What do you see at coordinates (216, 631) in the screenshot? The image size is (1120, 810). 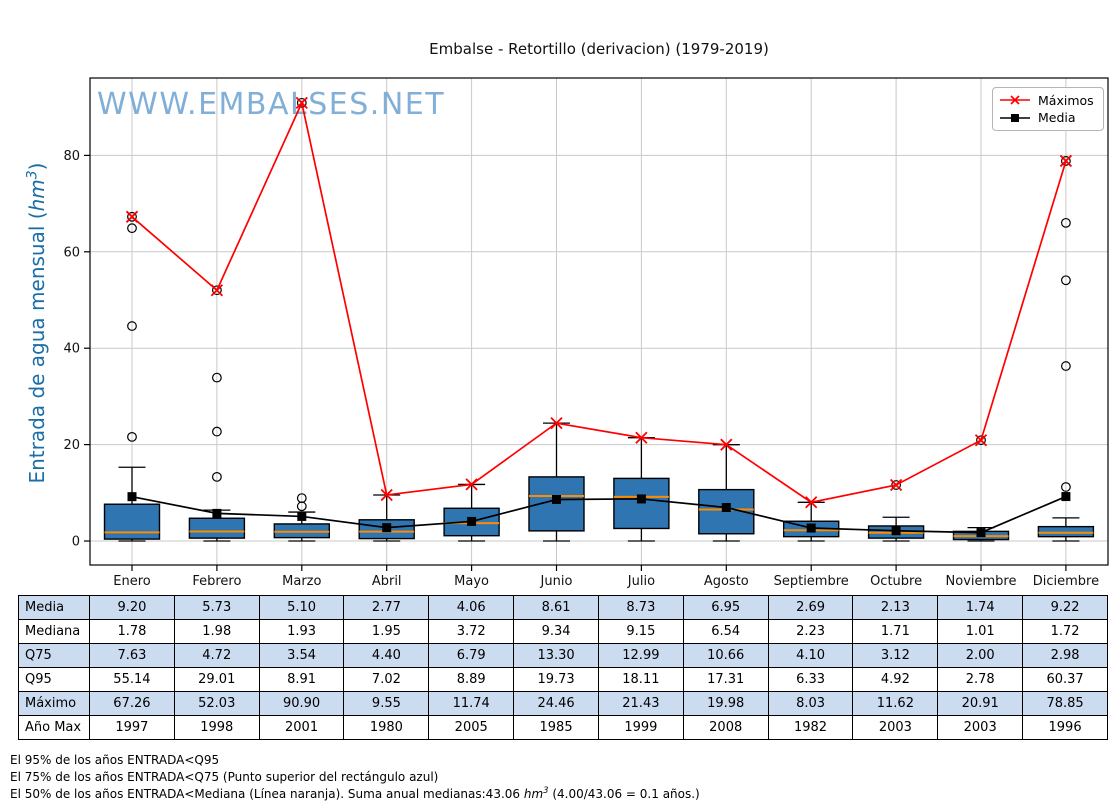 I see `table-cell: 1.98` at bounding box center [216, 631].